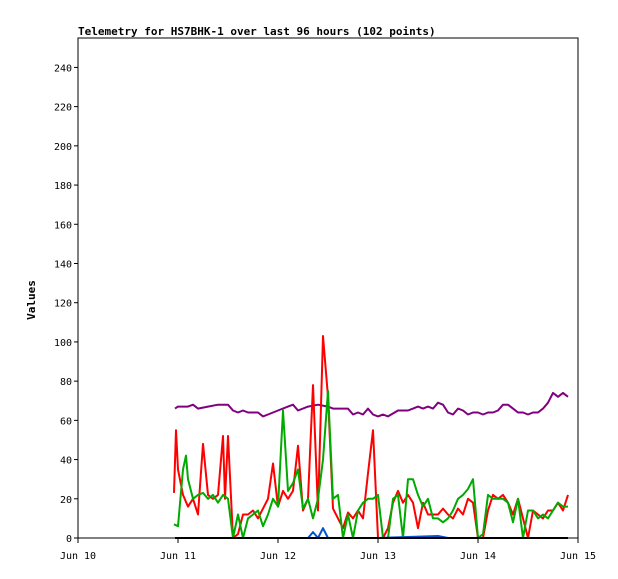 The width and height of the screenshot is (618, 579). I want to click on x-tick-label: Jun 11, so click(178, 556).